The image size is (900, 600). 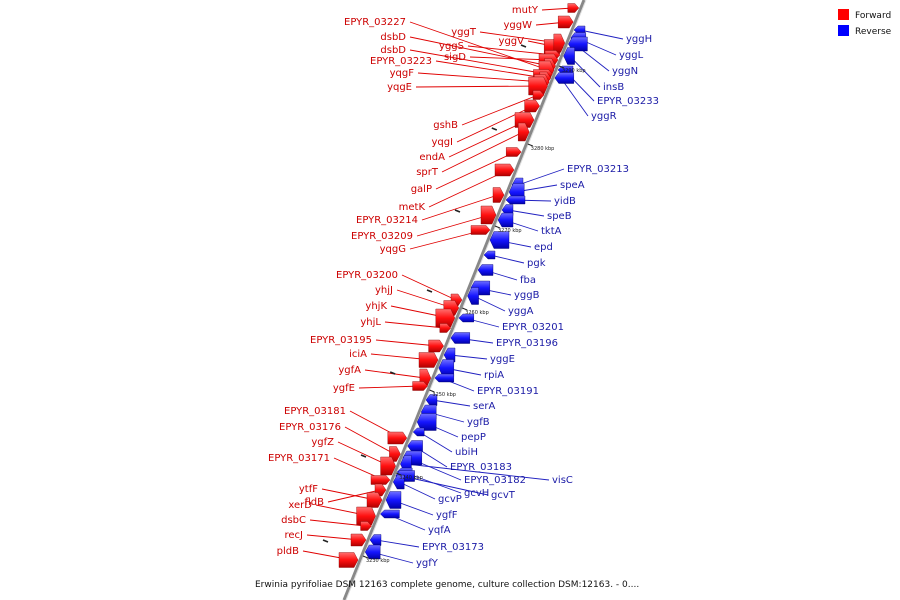 What do you see at coordinates (477, 313) in the screenshot?
I see `scale-tick-label: 3260 kbp` at bounding box center [477, 313].